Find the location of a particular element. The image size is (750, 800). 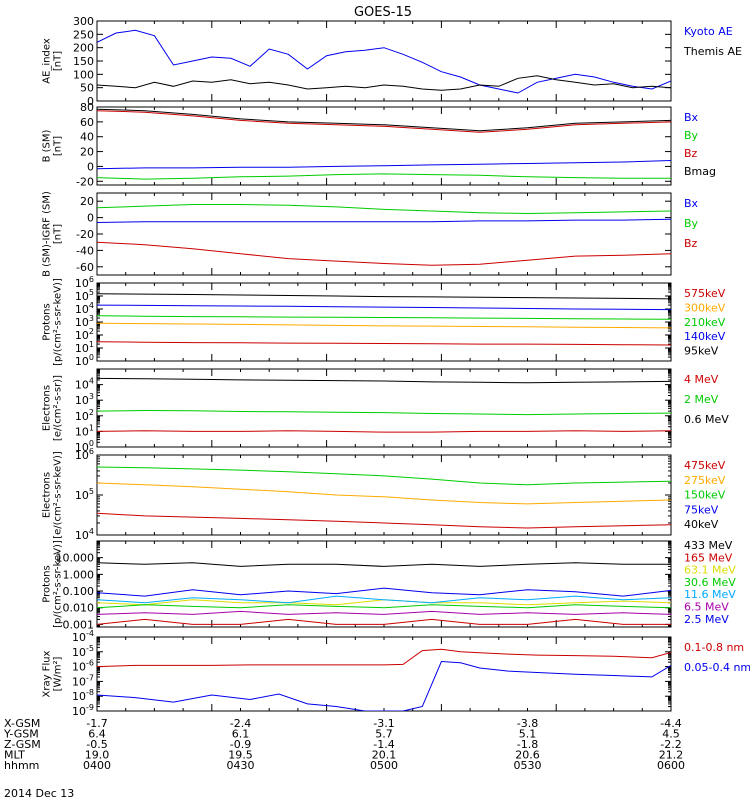

series-line-140kev is located at coordinates (384, 307).